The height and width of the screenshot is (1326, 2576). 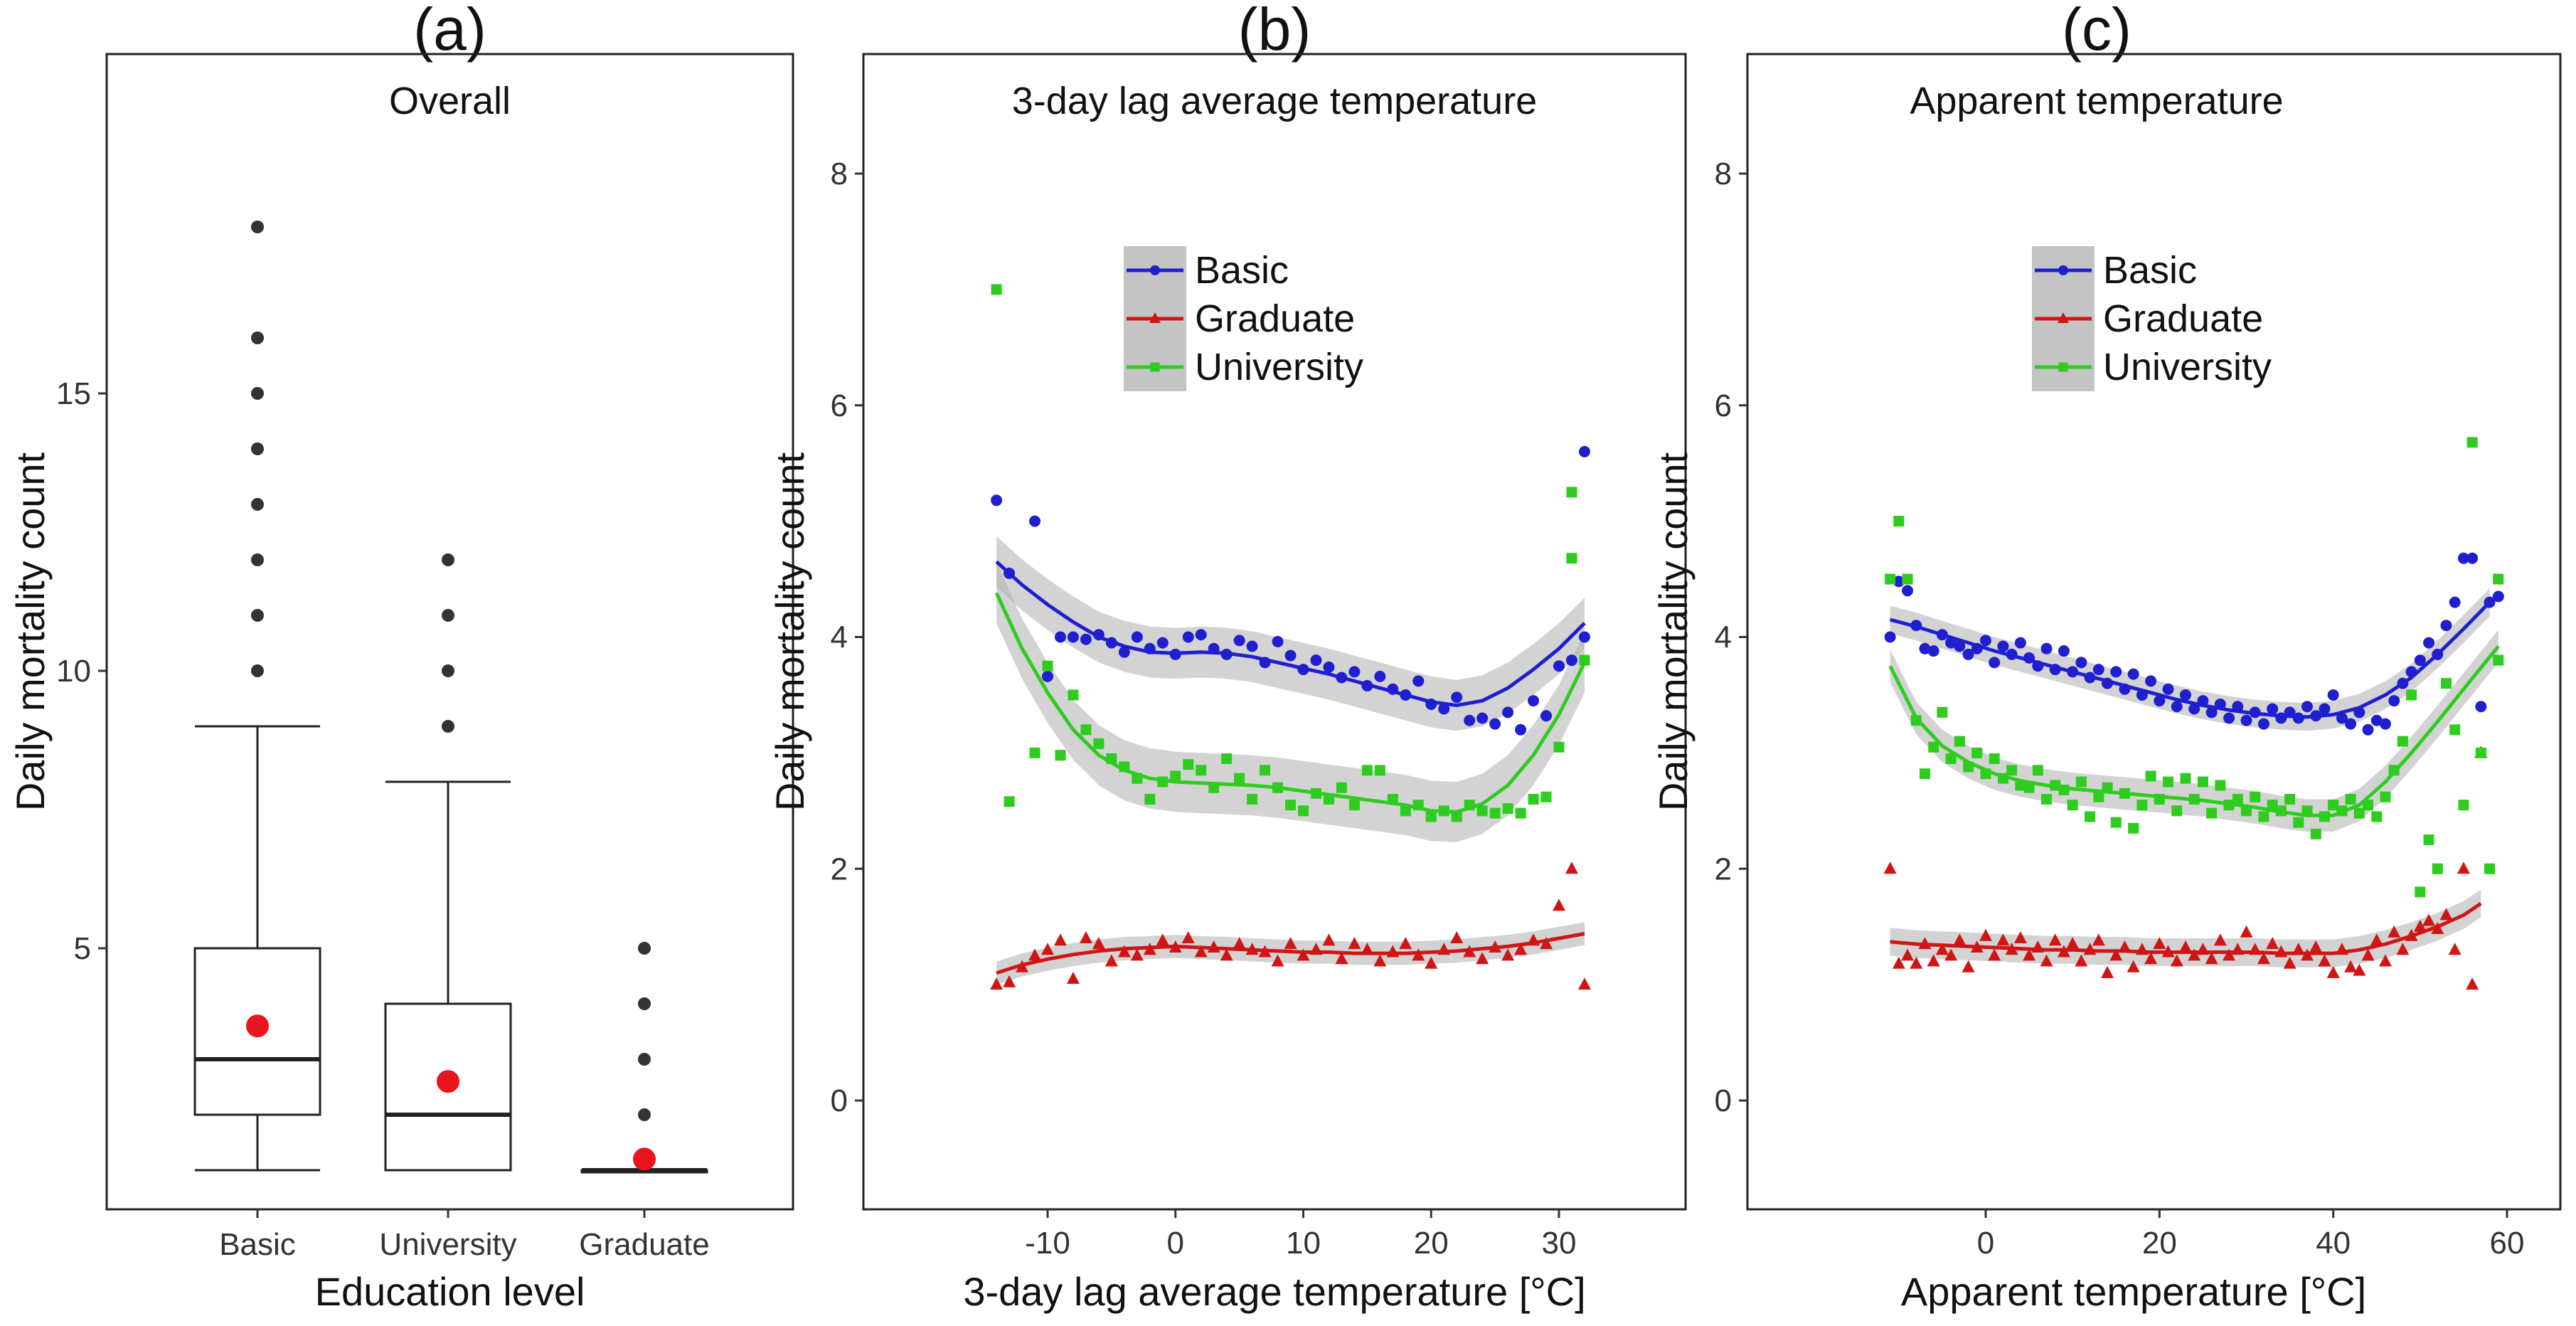 I want to click on chart-title: Overall, so click(x=450, y=101).